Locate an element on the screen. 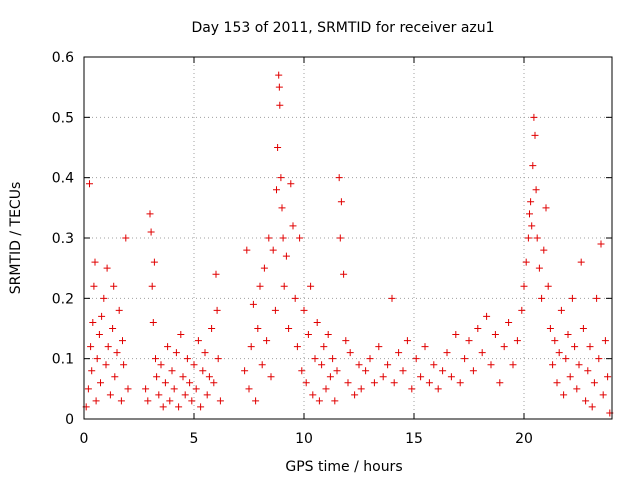  x-tick-label: 20 is located at coordinates (524, 439).